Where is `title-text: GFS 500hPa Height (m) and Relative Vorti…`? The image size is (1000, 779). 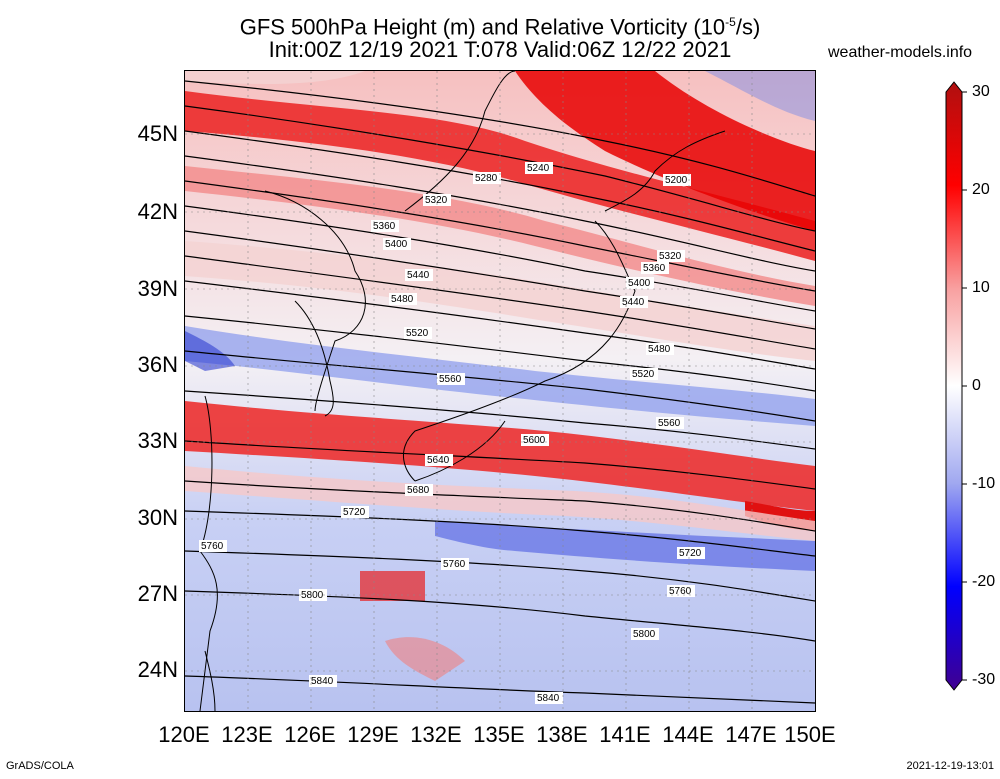
title-text: GFS 500hPa Height (m) and Relative Vorti… is located at coordinates (482, 27).